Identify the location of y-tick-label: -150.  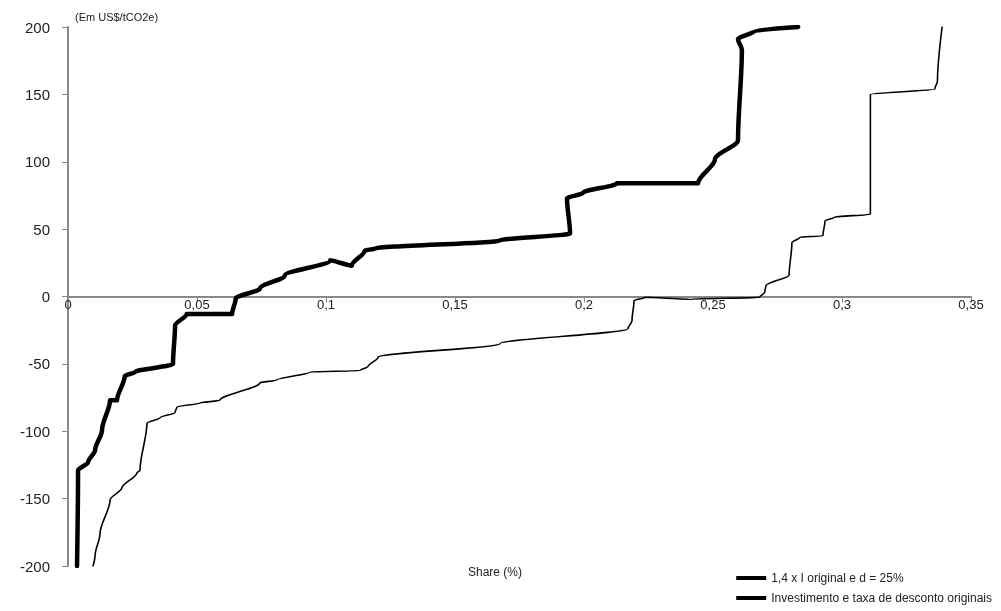
(34, 499).